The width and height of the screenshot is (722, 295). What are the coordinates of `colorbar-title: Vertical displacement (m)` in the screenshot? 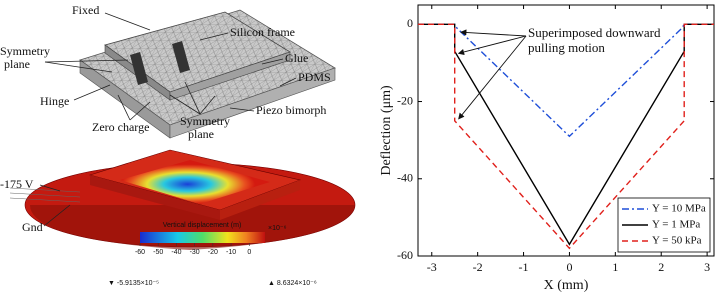 It's located at (202, 225).